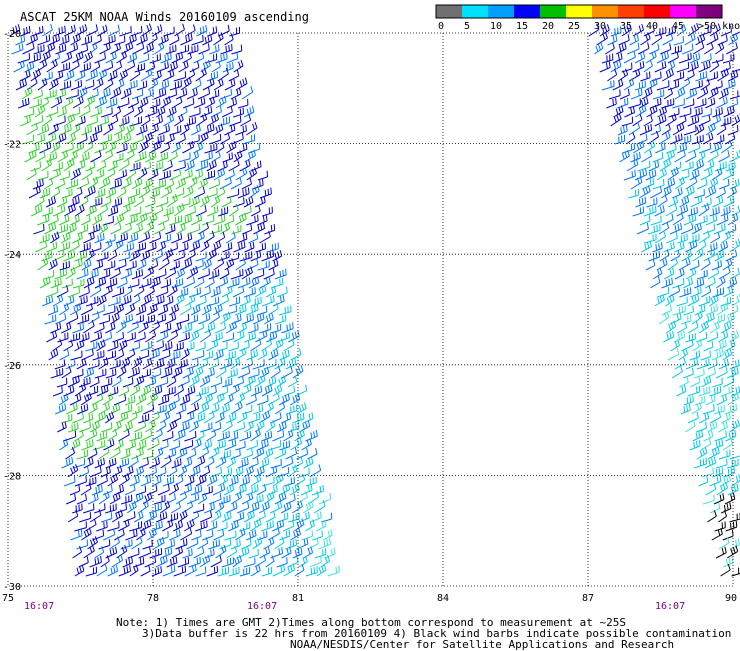 This screenshot has height=651, width=740. Describe the element at coordinates (12, 587) in the screenshot. I see `lat-label: -30` at that location.